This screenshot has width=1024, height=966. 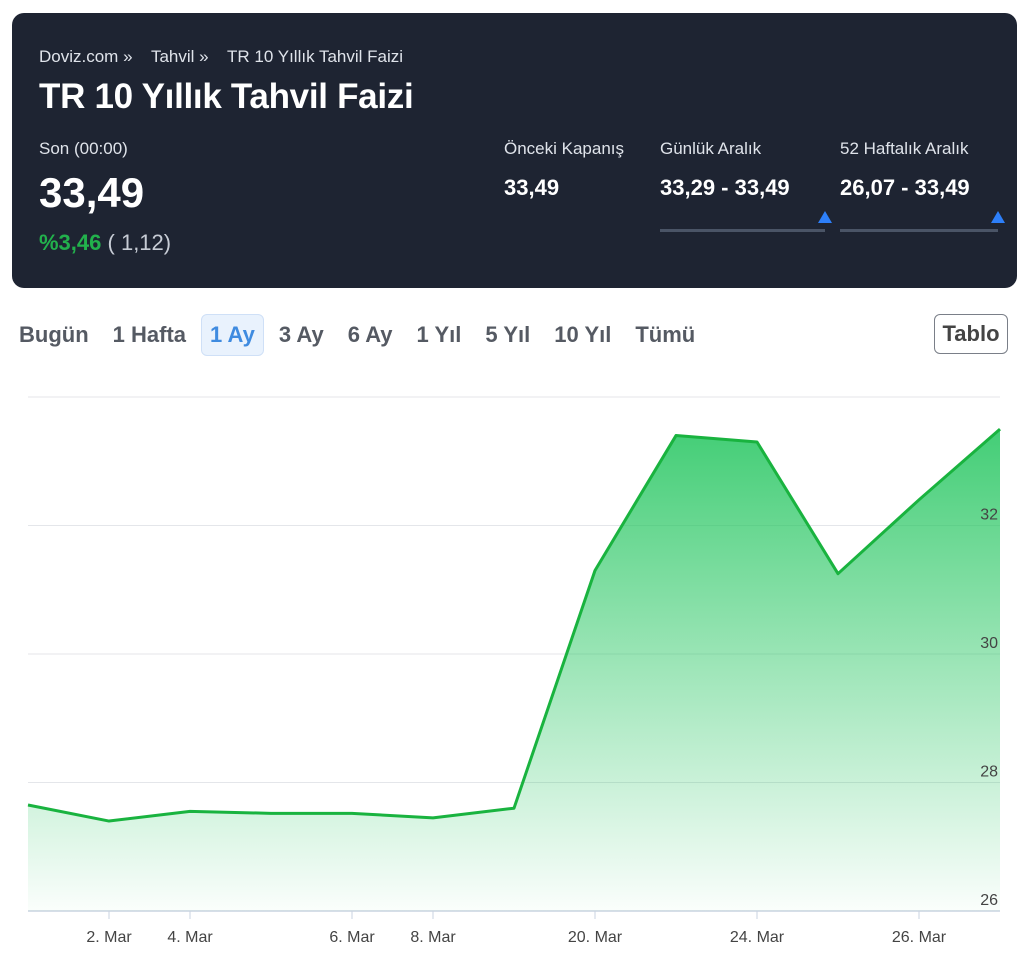 What do you see at coordinates (989, 772) in the screenshot?
I see `y-tick-label: 28` at bounding box center [989, 772].